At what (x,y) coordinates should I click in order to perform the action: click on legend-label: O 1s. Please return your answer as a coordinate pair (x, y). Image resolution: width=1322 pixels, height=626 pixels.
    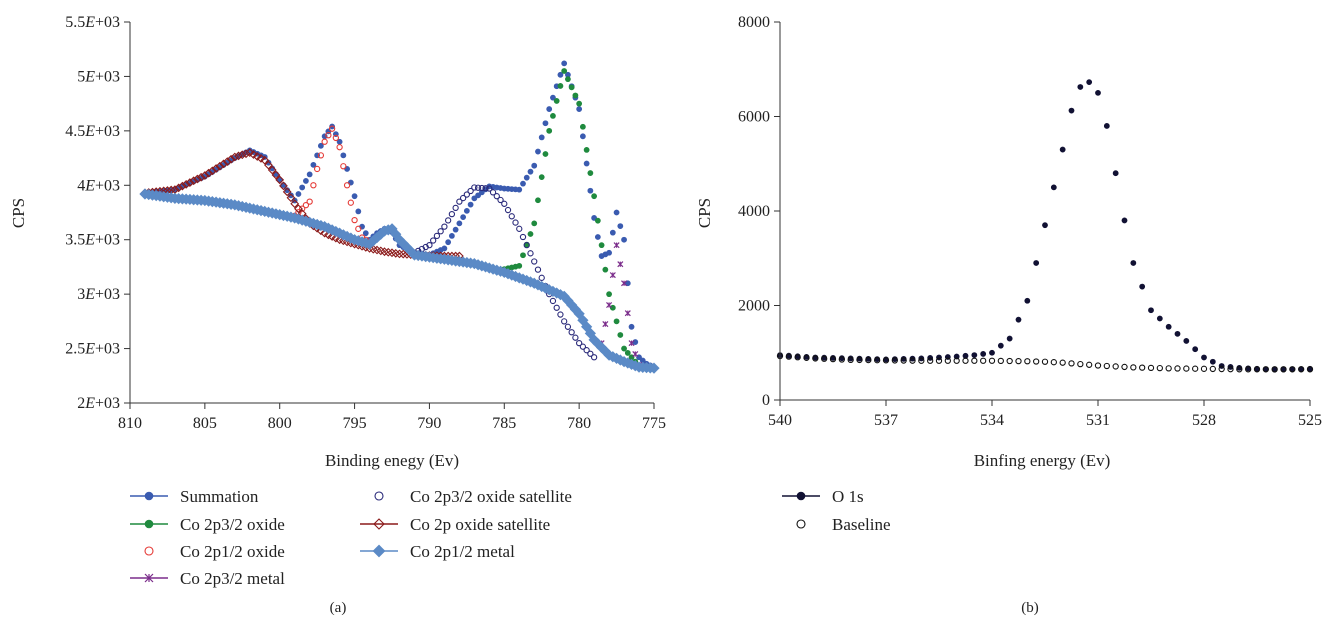
    Looking at the image, I should click on (848, 496).